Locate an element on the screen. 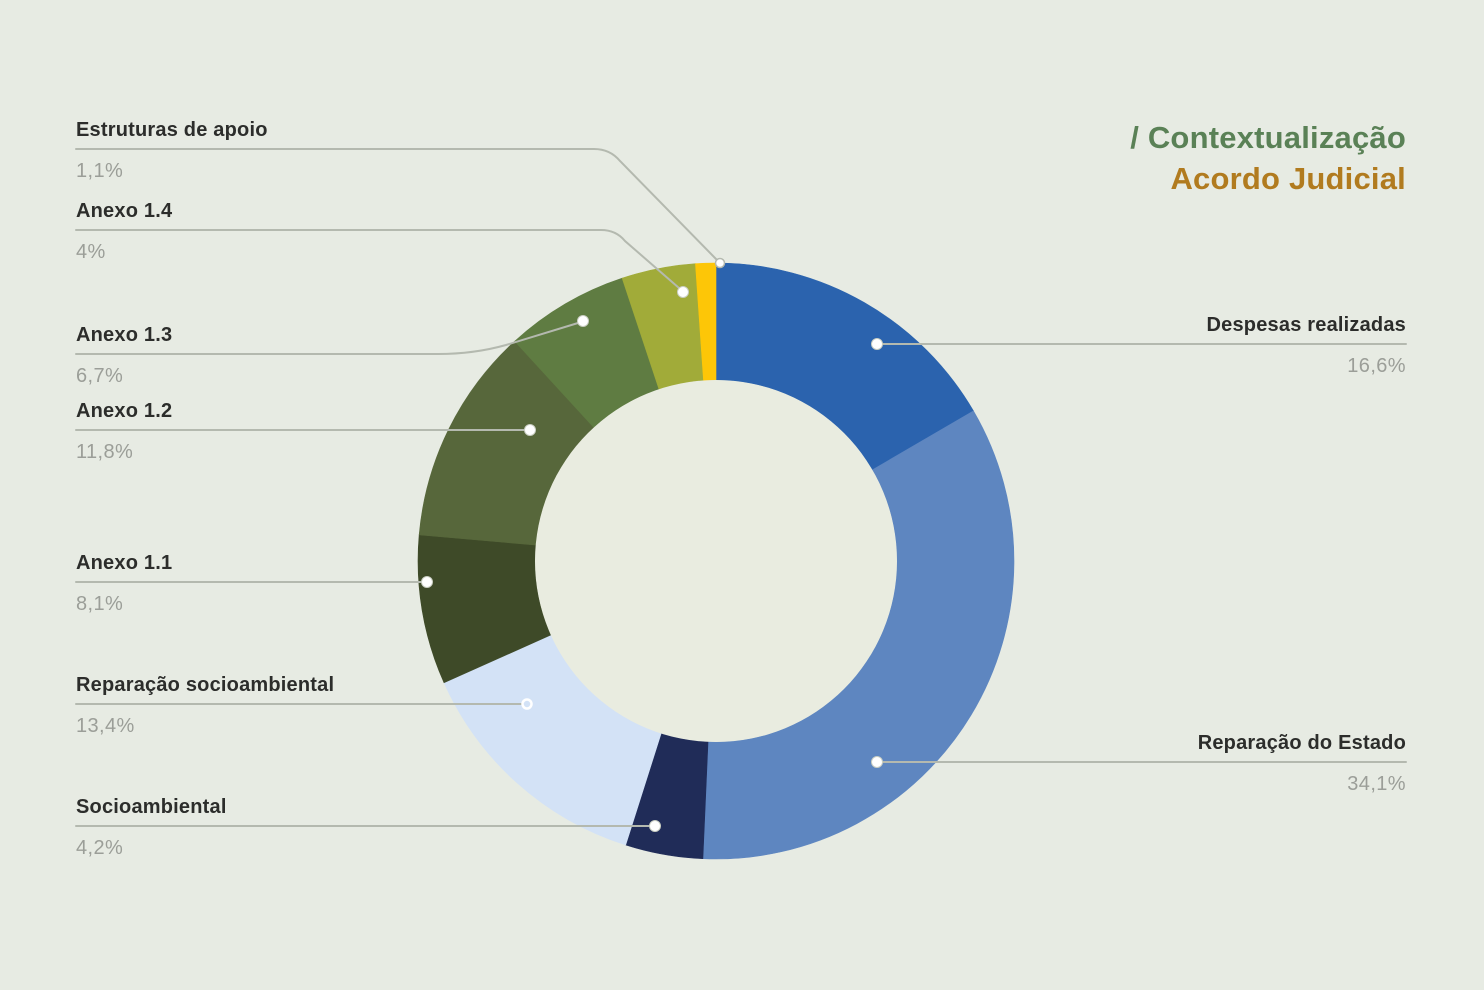  callout-title: Socioambiental is located at coordinates (151, 807).